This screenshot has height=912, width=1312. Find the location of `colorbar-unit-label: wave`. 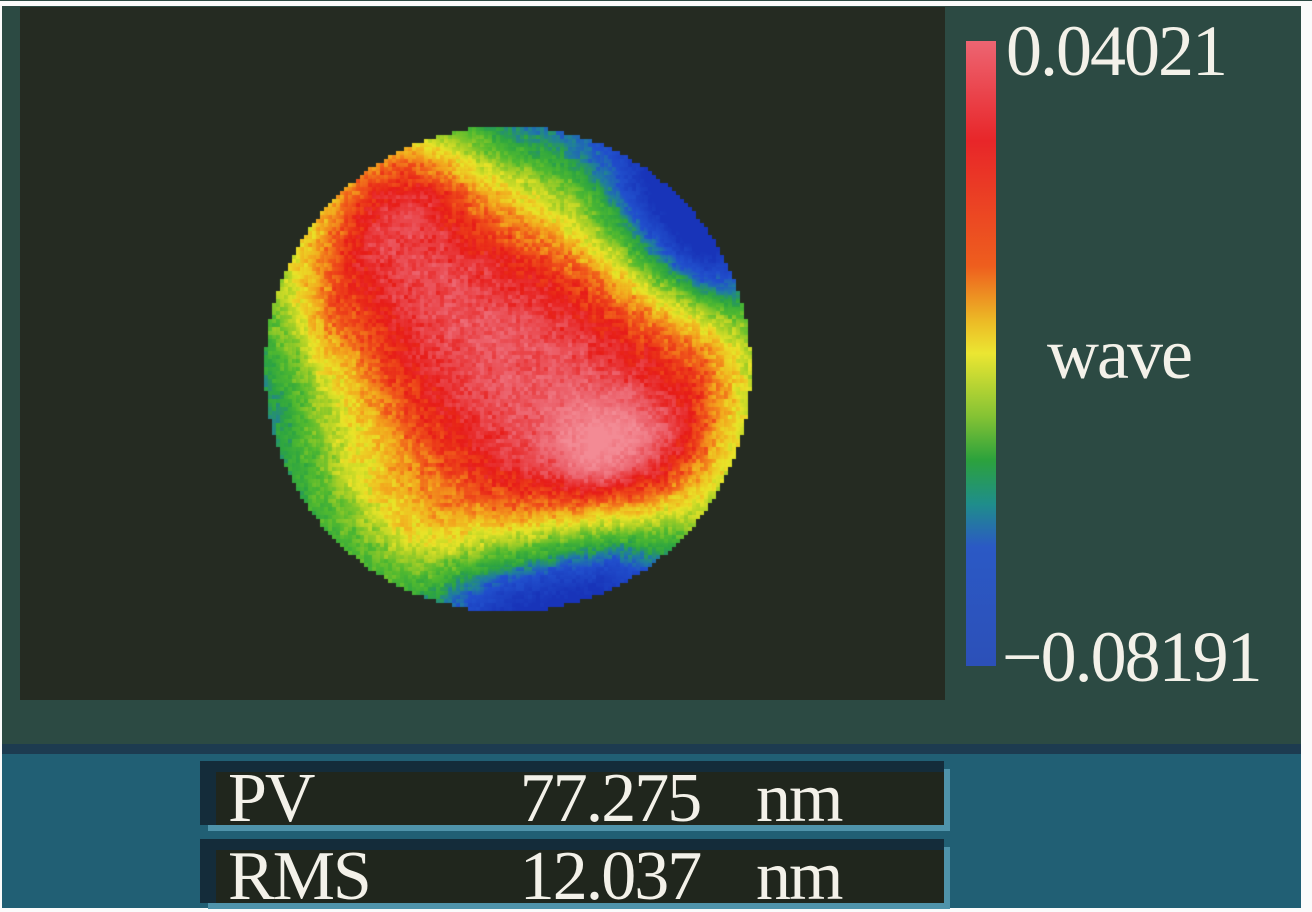

colorbar-unit-label: wave is located at coordinates (1120, 354).